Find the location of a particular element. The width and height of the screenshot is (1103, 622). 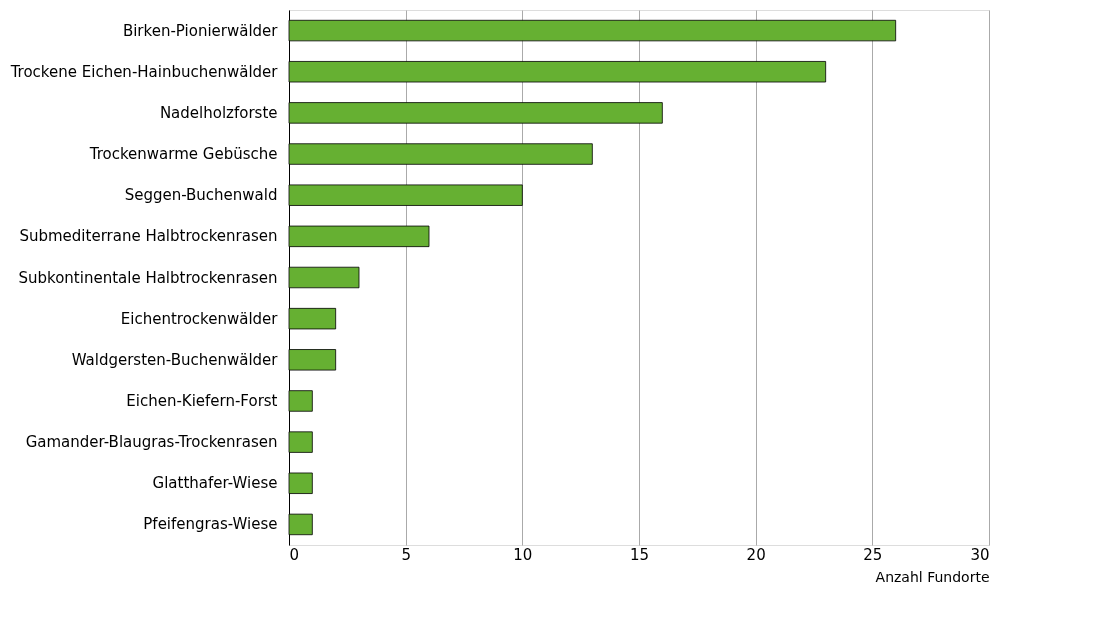

x-tick-label: 20 is located at coordinates (756, 554).